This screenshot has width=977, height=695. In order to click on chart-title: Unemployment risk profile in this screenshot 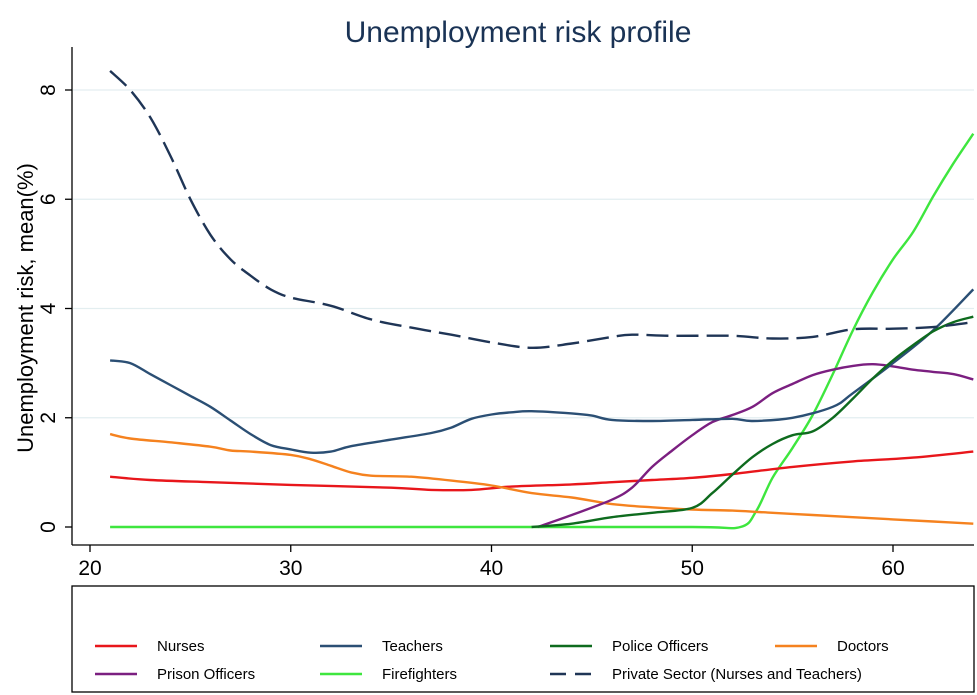, I will do `click(518, 32)`.